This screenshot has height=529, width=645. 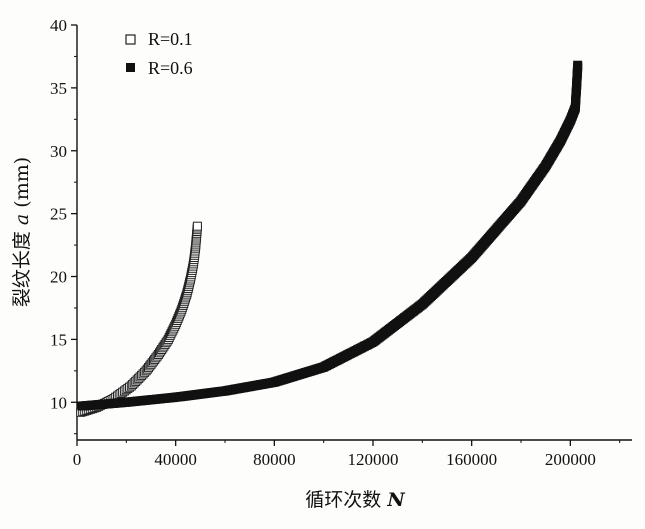 I want to click on y-axis-ticks: 10 15 20 25 30 35 40, so click(x=63, y=225).